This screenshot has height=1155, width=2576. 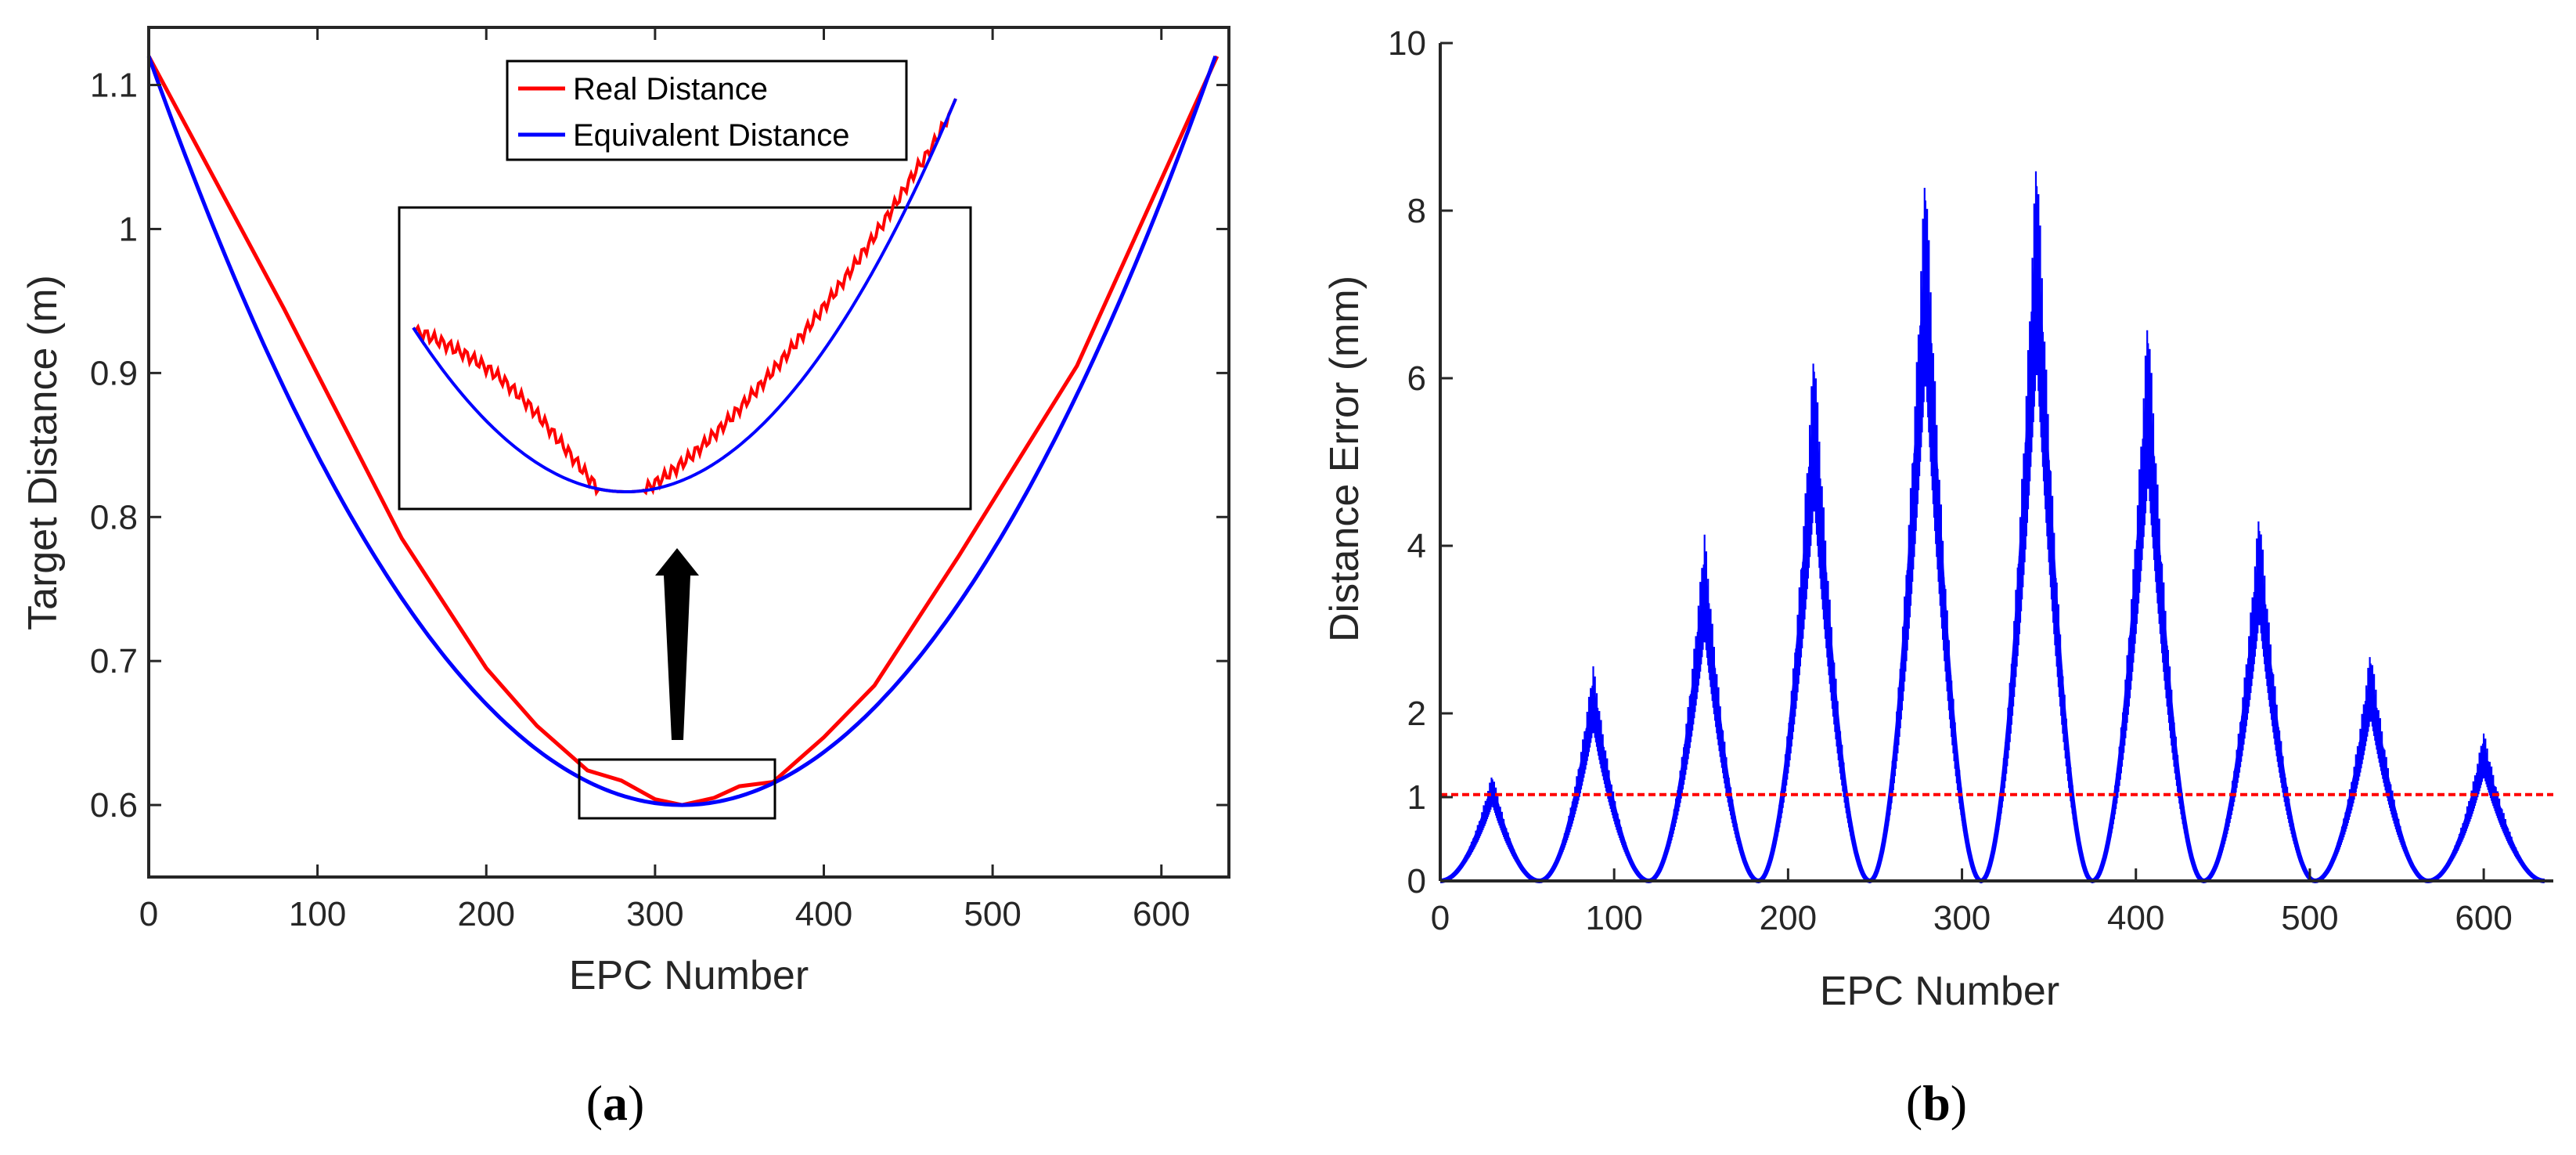 What do you see at coordinates (1416, 378) in the screenshot?
I see `b-y-tick-label: 6` at bounding box center [1416, 378].